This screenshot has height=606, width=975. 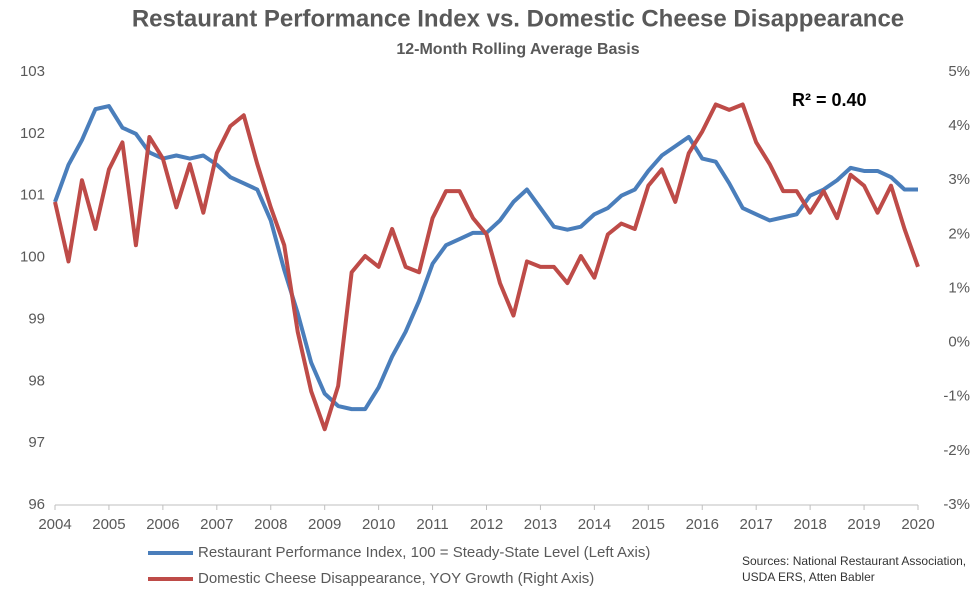 What do you see at coordinates (432, 524) in the screenshot?
I see `x-tick-label: 2011` at bounding box center [432, 524].